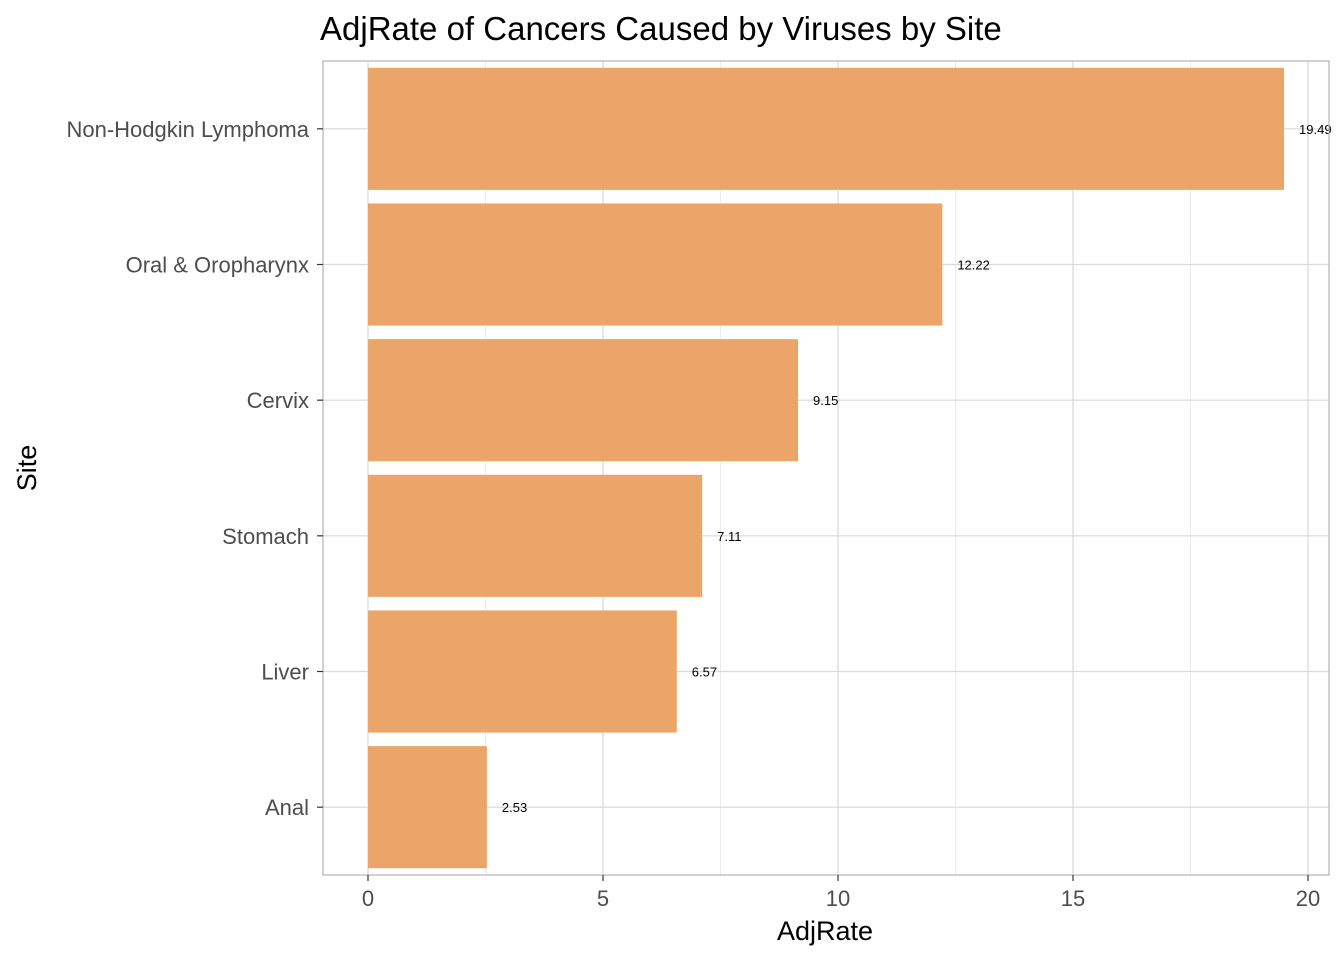  What do you see at coordinates (1308, 898) in the screenshot?
I see `x-tick-label: 20` at bounding box center [1308, 898].